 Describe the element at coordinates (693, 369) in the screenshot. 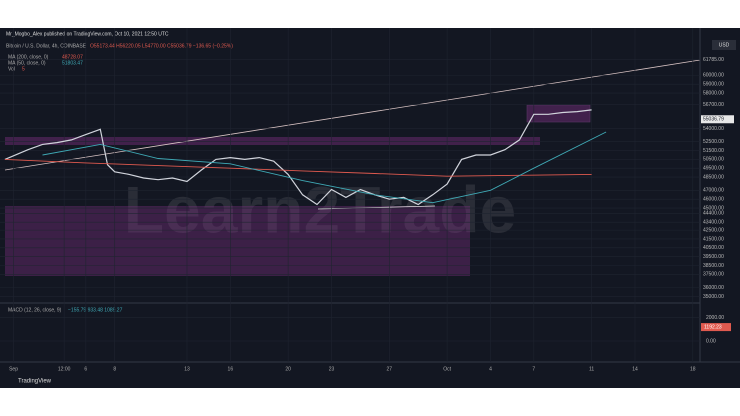

I see `x-tick-label: 18` at that location.